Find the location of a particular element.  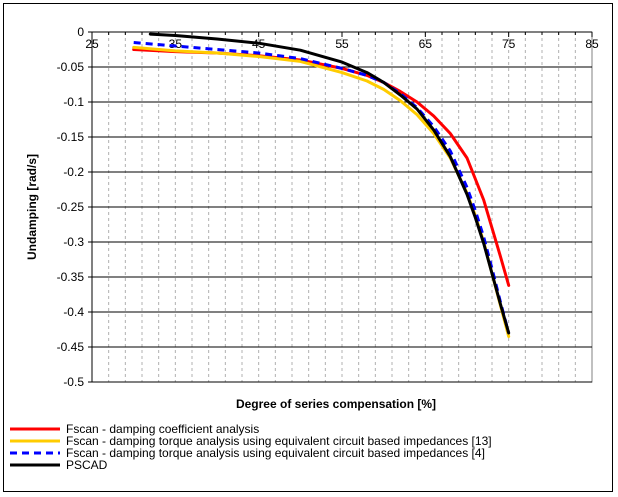

x-tick-label: 85 is located at coordinates (592, 44).